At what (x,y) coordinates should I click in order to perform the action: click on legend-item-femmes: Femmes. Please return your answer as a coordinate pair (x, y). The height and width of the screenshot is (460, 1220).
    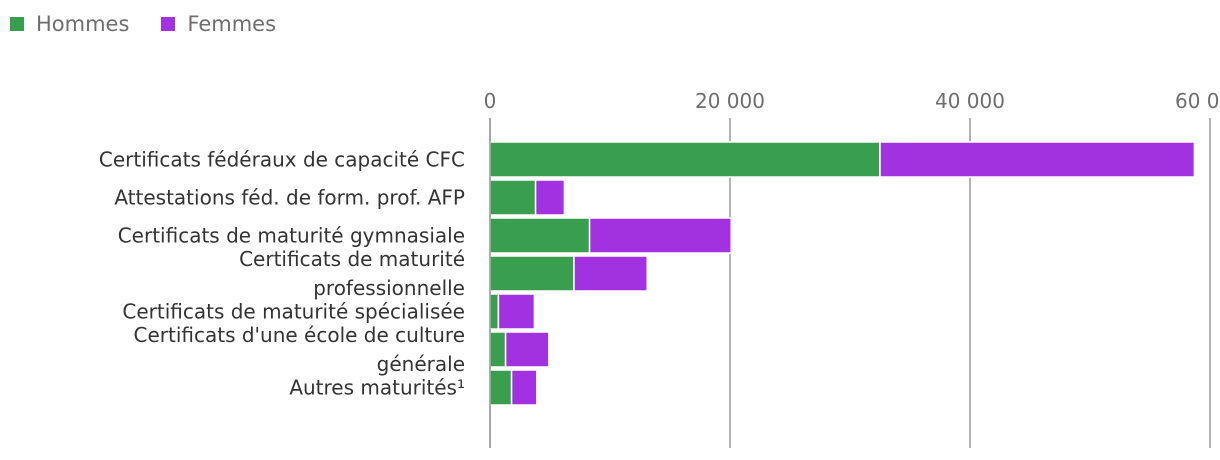
    Looking at the image, I should click on (218, 24).